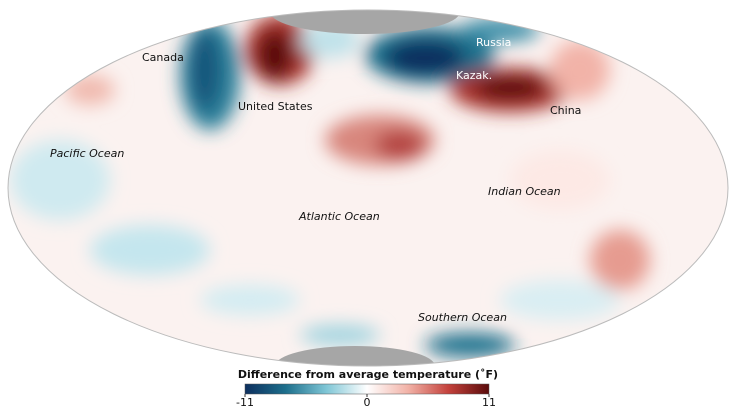  Describe the element at coordinates (275, 106) in the screenshot. I see `region-label: United States` at that location.